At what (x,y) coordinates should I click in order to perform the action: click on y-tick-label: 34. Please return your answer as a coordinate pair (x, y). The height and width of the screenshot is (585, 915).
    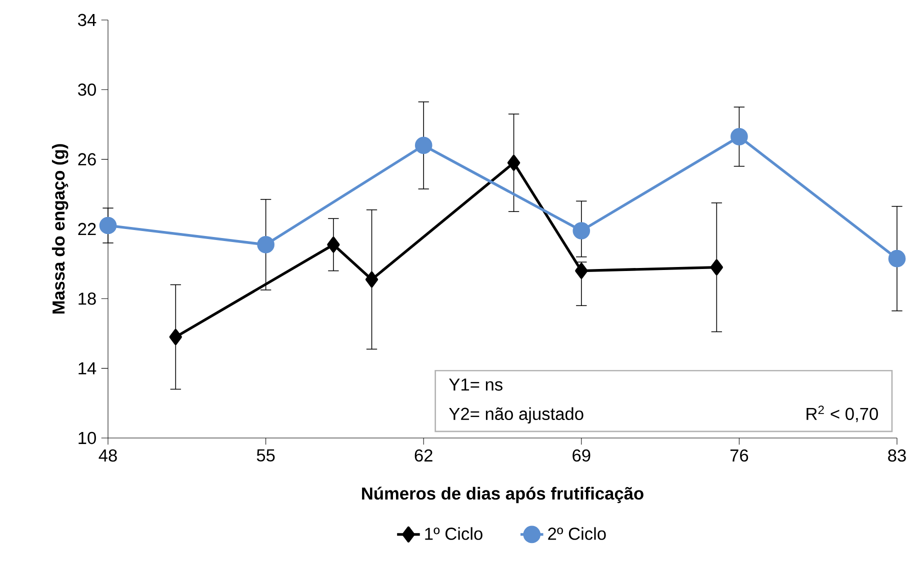
    Looking at the image, I should click on (87, 20).